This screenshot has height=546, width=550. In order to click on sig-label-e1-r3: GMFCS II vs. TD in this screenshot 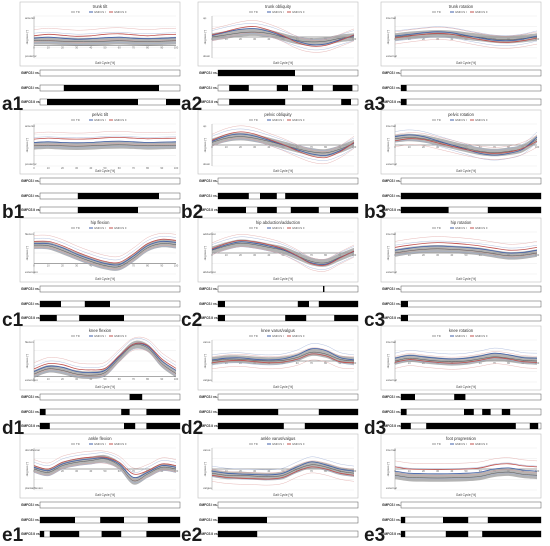, I will do `click(33, 534)`.